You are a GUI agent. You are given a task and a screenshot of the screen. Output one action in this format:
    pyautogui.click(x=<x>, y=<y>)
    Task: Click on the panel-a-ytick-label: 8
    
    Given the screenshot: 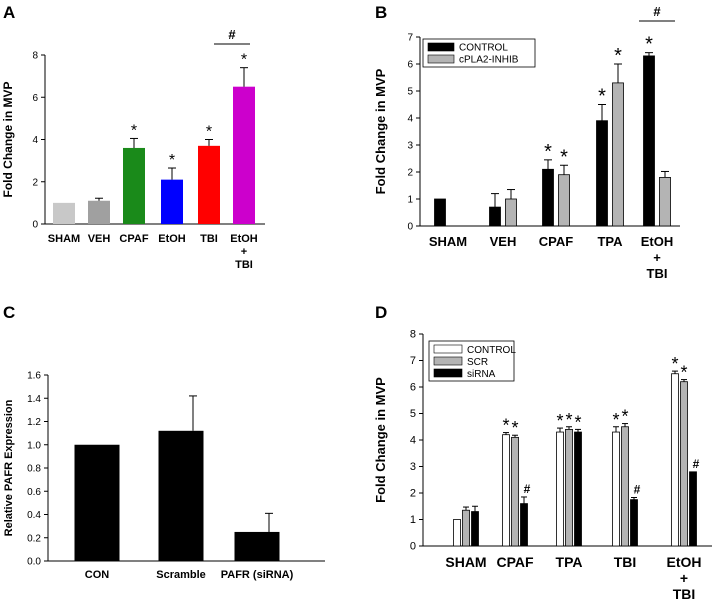 What is the action you would take?
    pyautogui.click(x=35, y=56)
    